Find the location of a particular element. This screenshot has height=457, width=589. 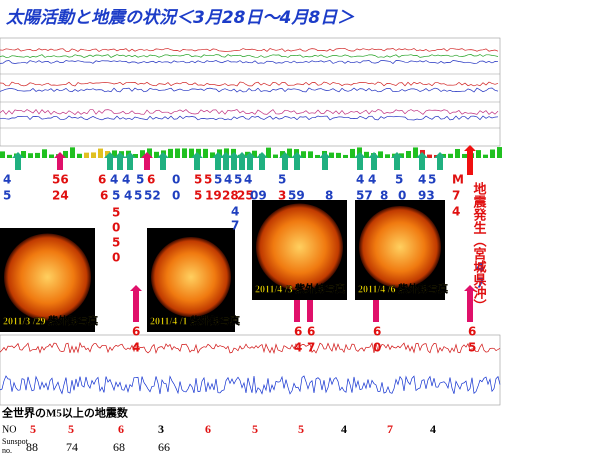

photo-caption: 2011/4 /3 紫外線写真 is located at coordinates (300, 288).